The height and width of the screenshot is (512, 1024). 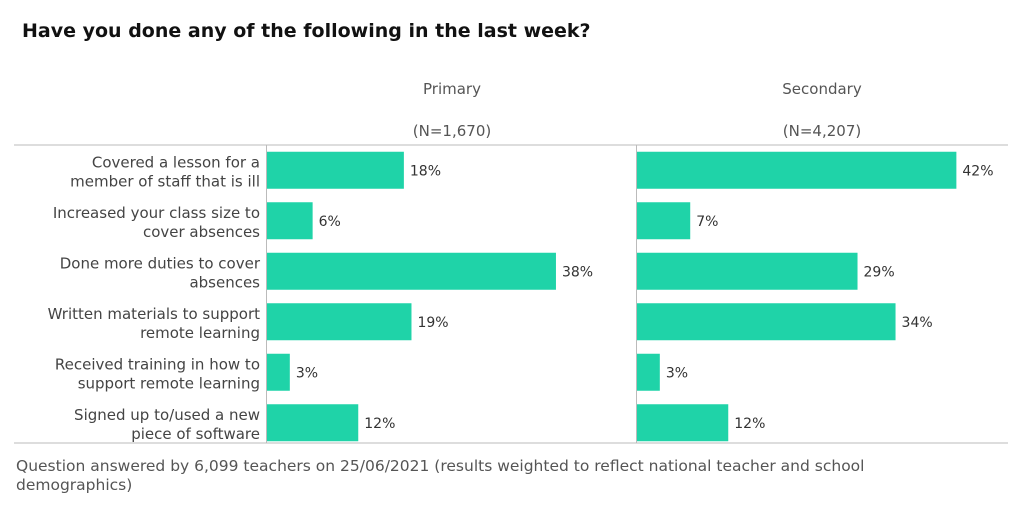 What do you see at coordinates (749, 424) in the screenshot?
I see `data-label-secondary: 12%` at bounding box center [749, 424].